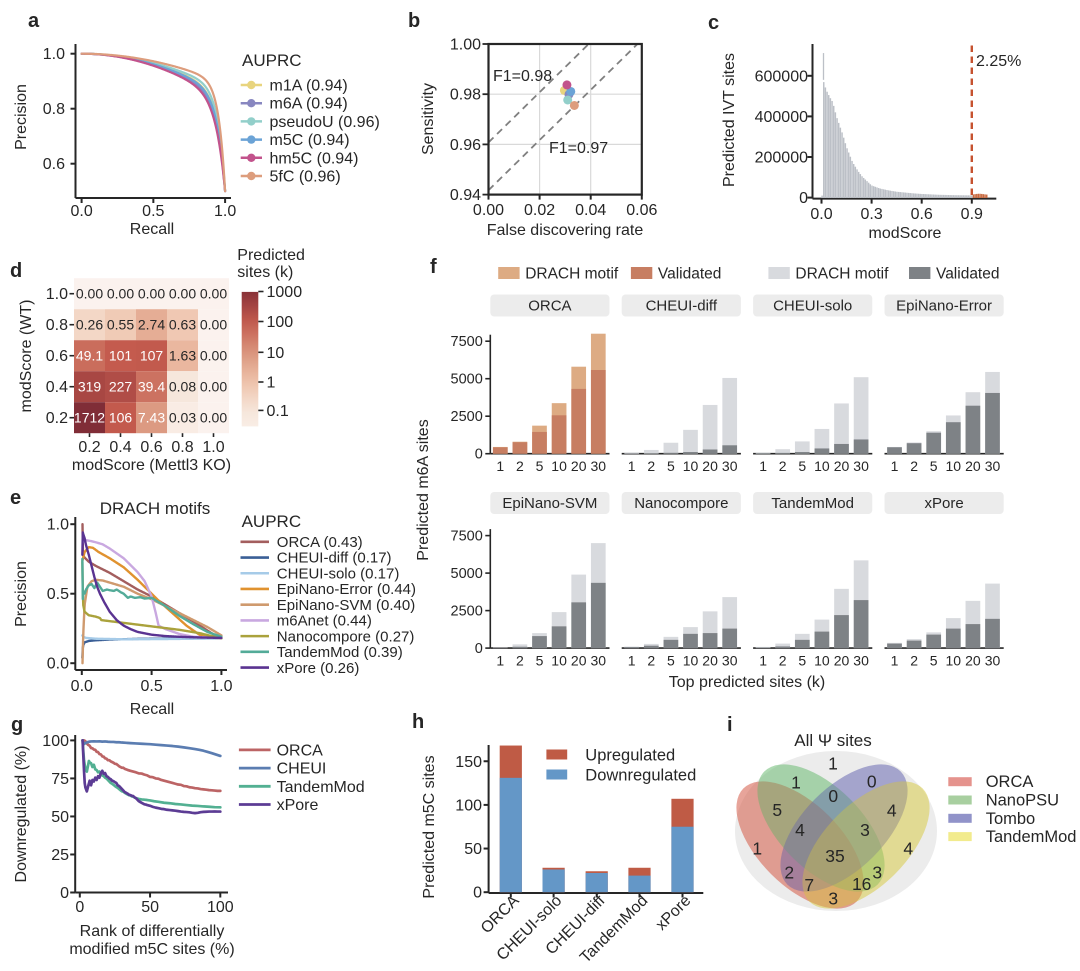  Describe the element at coordinates (467, 612) in the screenshot. I see `svg-text: 2500` at that location.